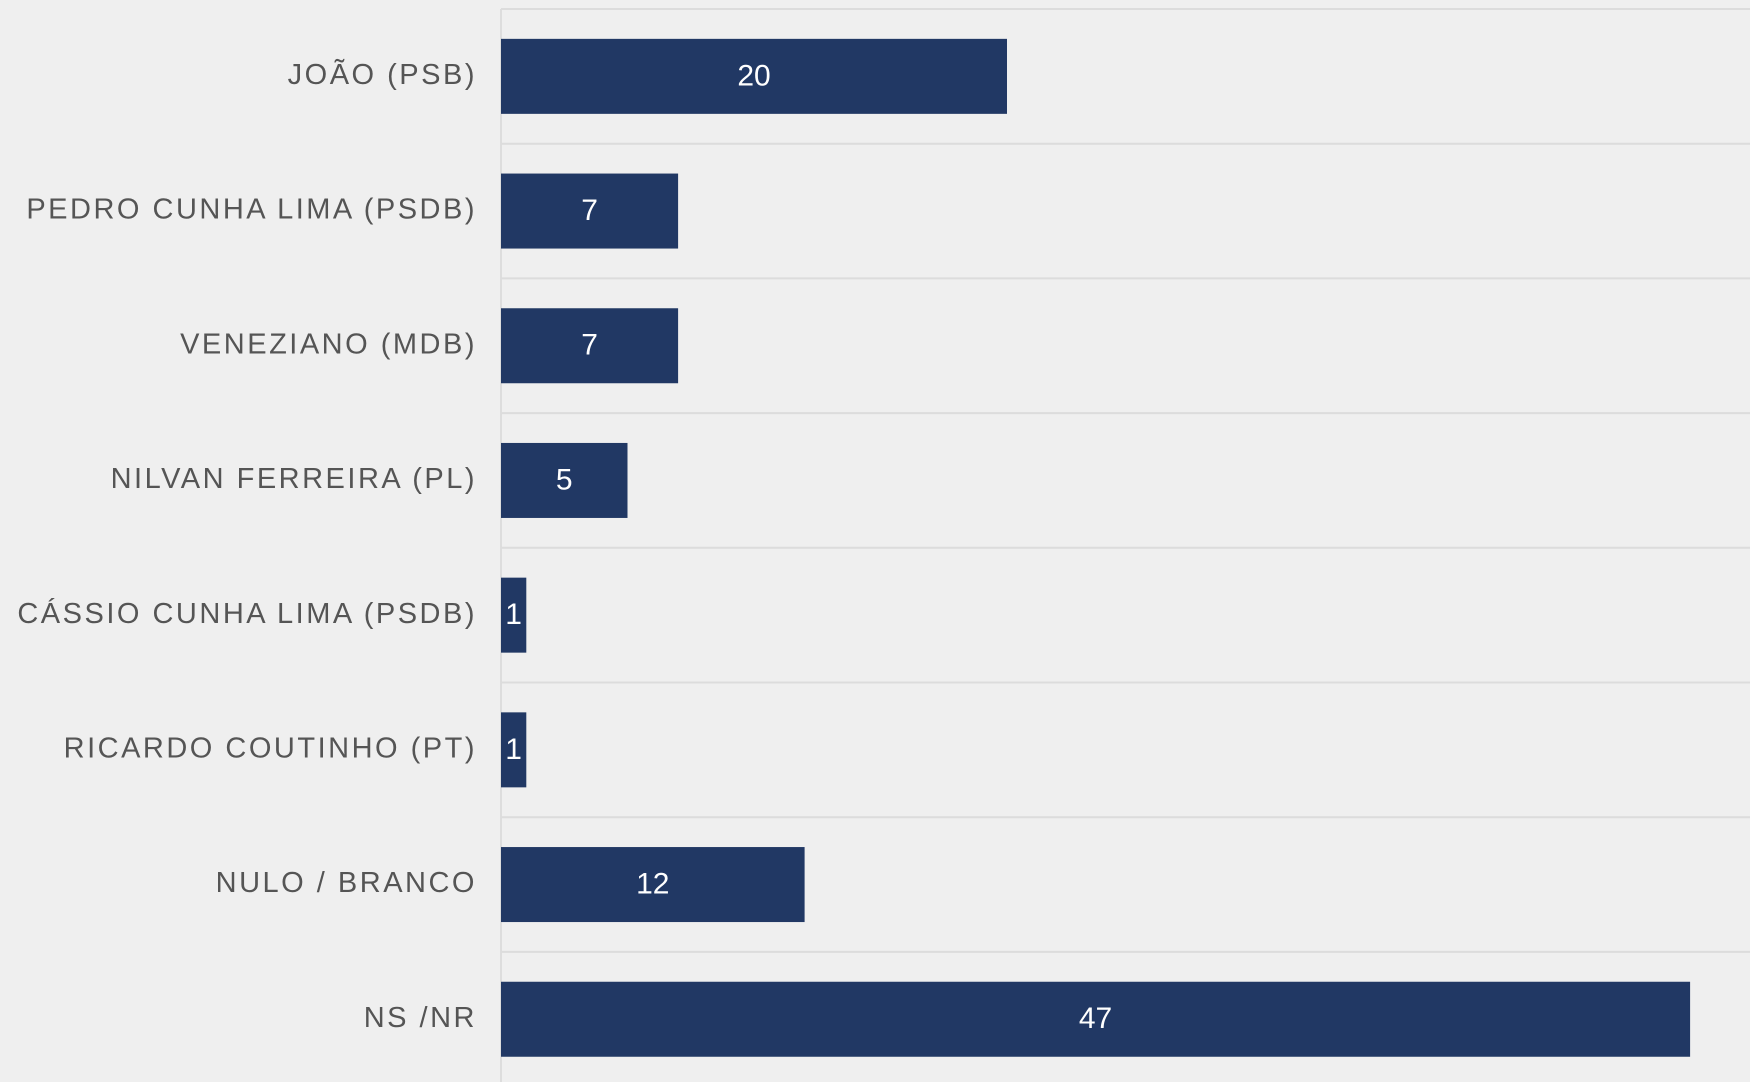 The height and width of the screenshot is (1082, 1750). I want to click on value-label: 20, so click(753, 75).